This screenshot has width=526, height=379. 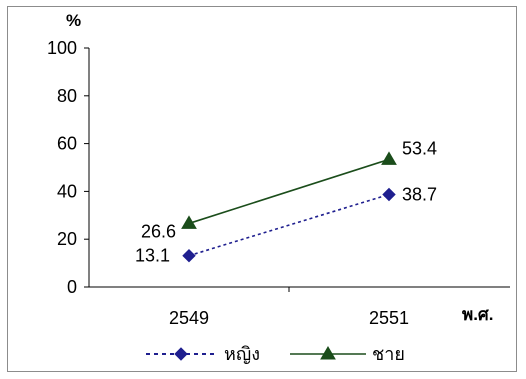 What do you see at coordinates (289, 225) in the screenshot?
I see `series-line-female` at bounding box center [289, 225].